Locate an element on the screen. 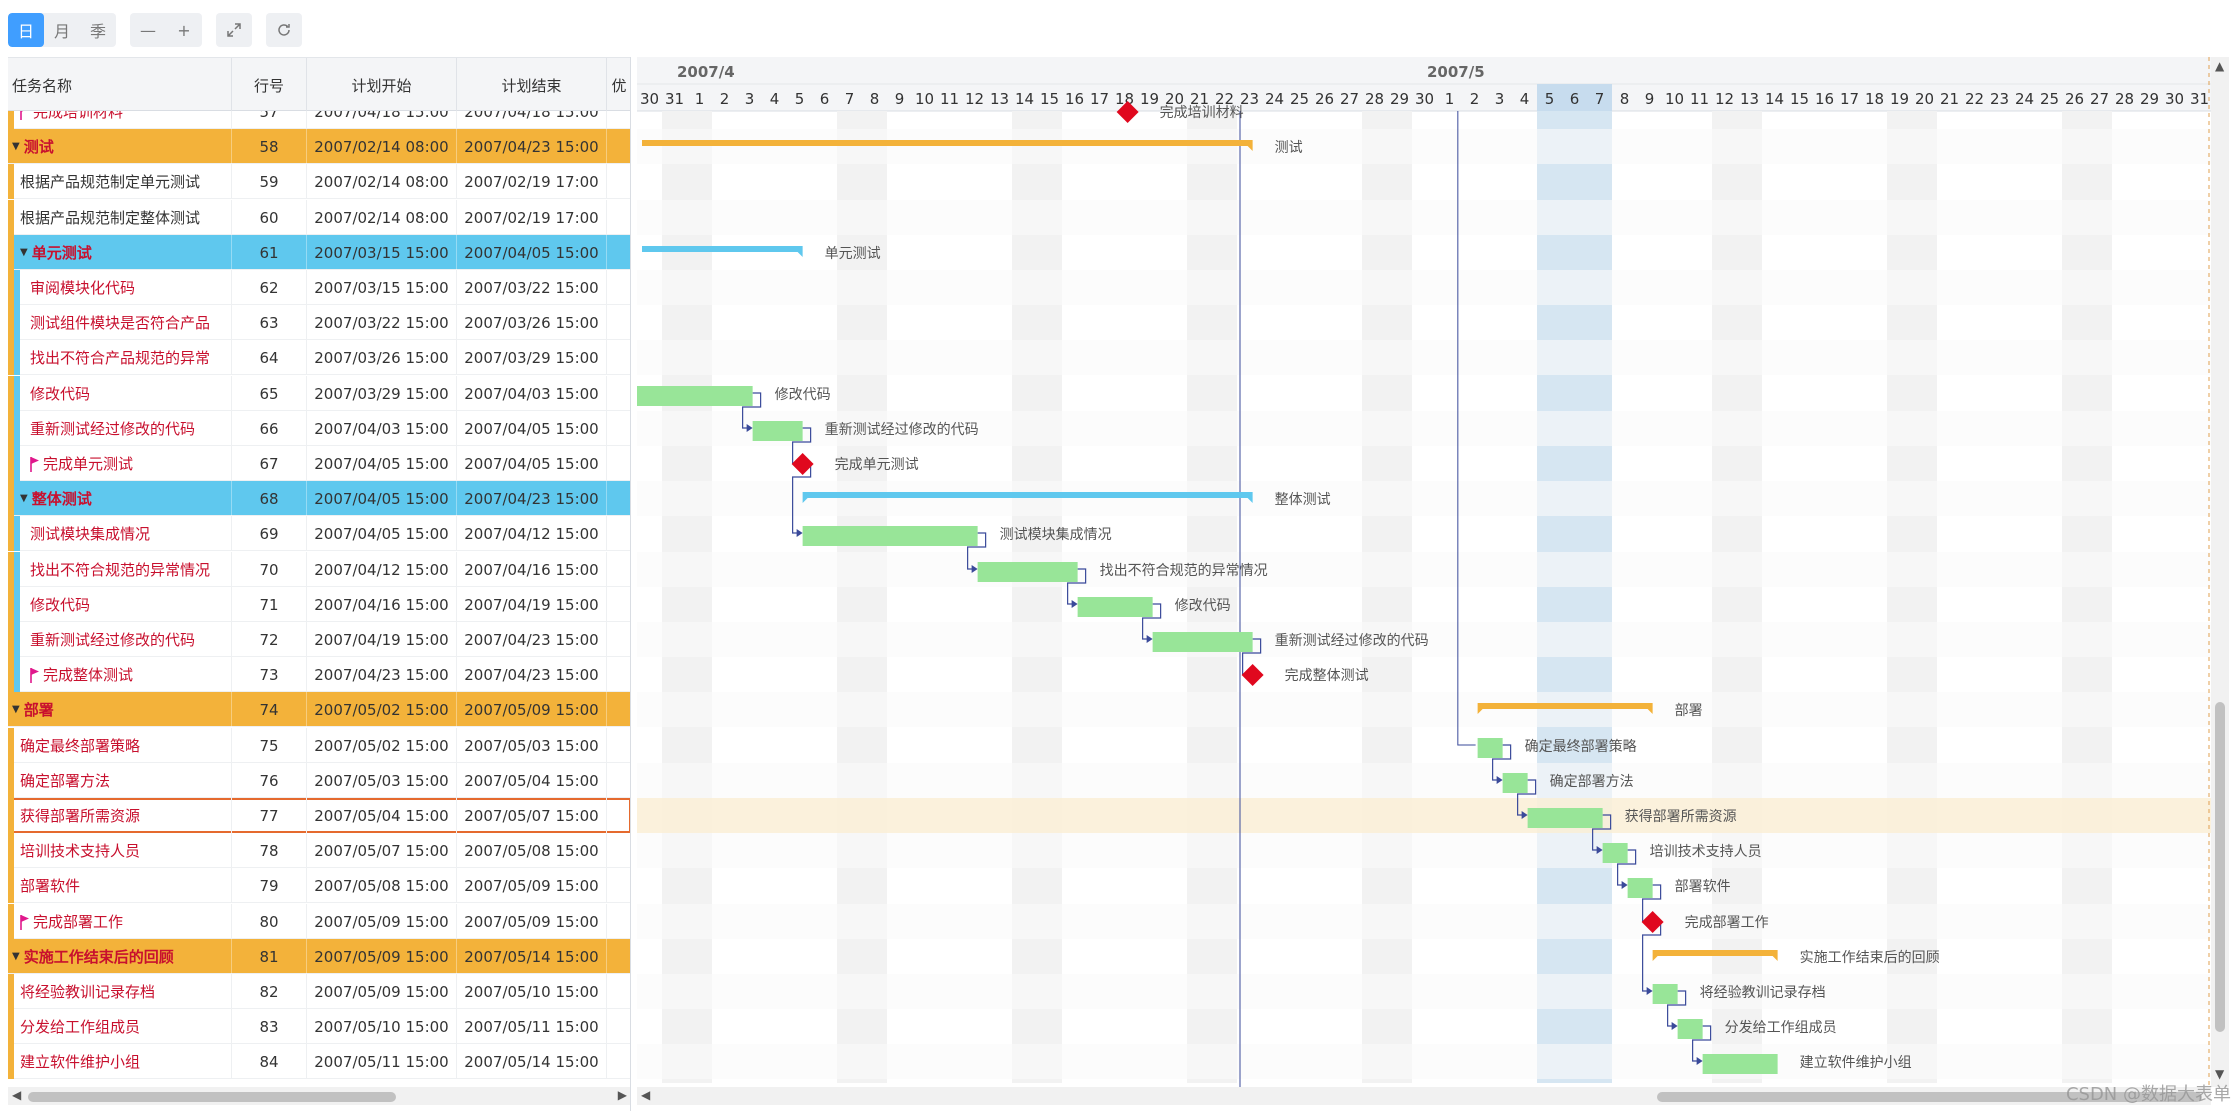 This screenshot has height=1114, width=2239. table-row: ▼ 整体测试 68 2007/04/05 15:00 2007/04/23 15:00 is located at coordinates (319, 498).